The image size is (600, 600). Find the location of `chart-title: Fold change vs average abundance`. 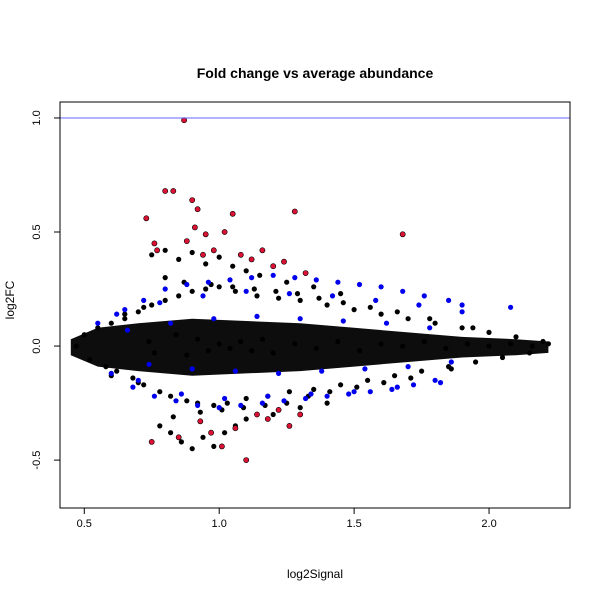

chart-title: Fold change vs average abundance is located at coordinates (315, 73).